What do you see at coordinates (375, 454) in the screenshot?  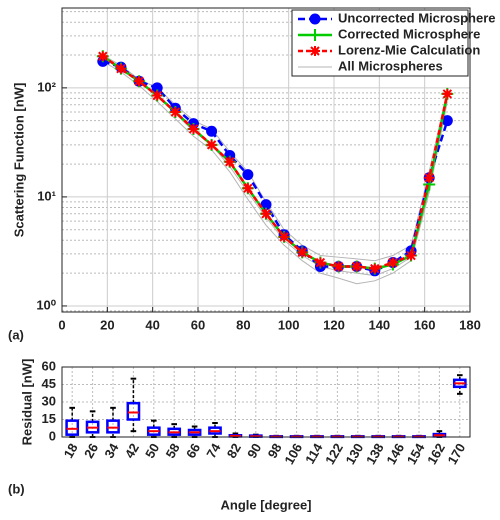 I see `x-tick-label: 138` at bounding box center [375, 454].